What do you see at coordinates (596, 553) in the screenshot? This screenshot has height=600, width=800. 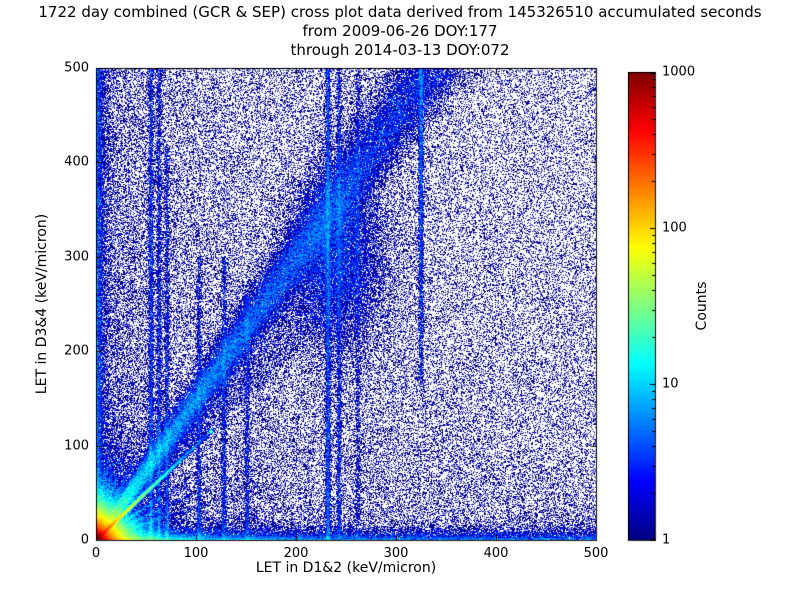 I see `x-tick-label: 500` at bounding box center [596, 553].